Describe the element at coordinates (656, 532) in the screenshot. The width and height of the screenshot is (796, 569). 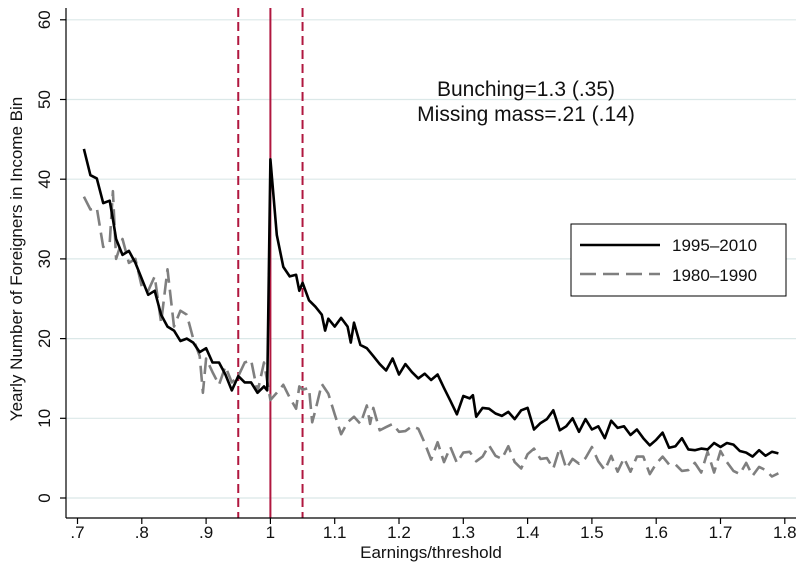
I see `x-tick-label: 1.6` at that location.